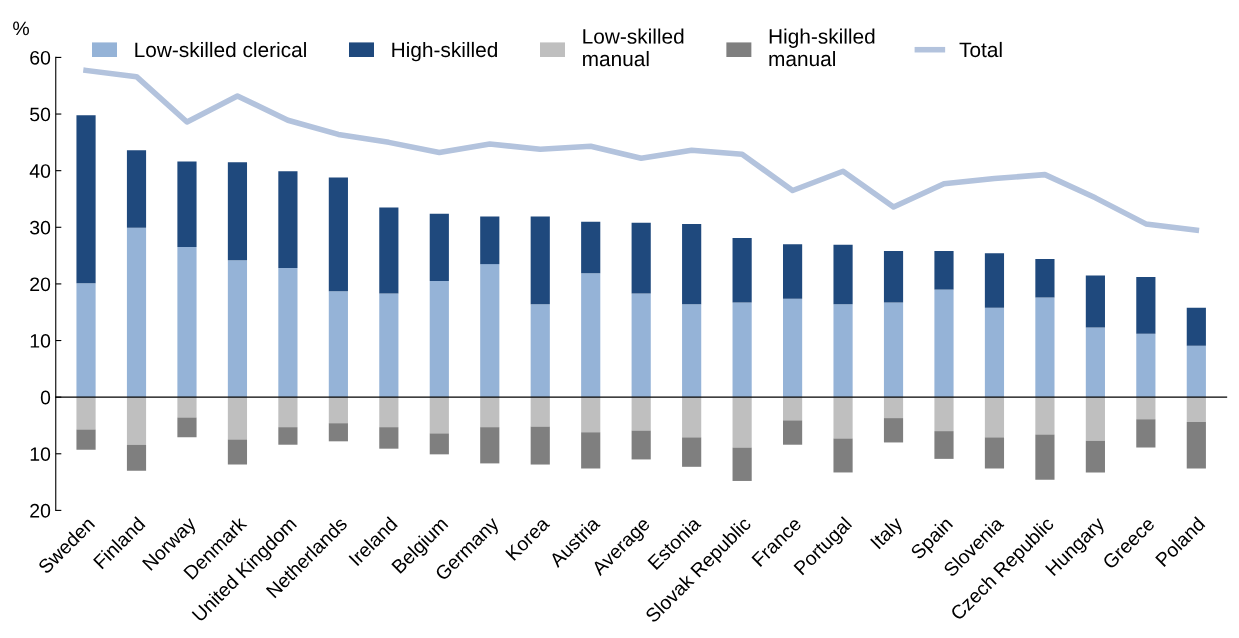 The image size is (1239, 638). Describe the element at coordinates (21, 28) in the screenshot. I see `y-axis-title: %` at that location.